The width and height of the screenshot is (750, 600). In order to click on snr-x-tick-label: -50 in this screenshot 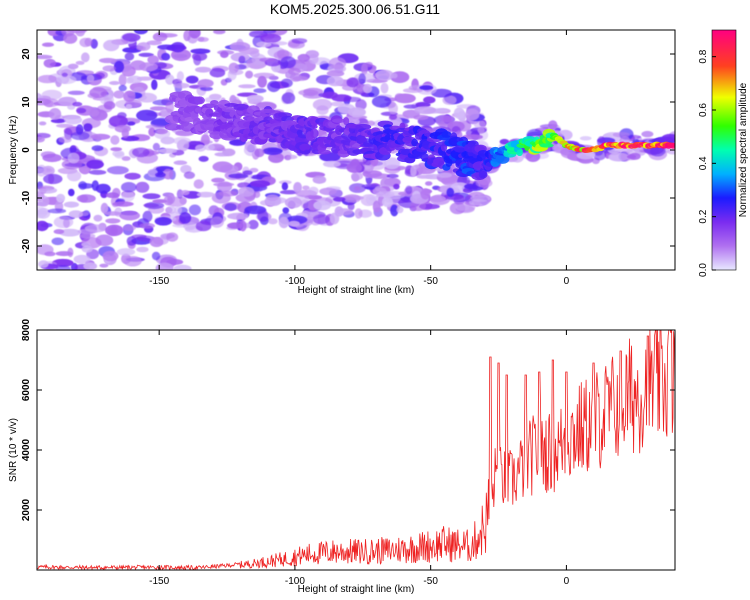, I will do `click(430, 581)`.